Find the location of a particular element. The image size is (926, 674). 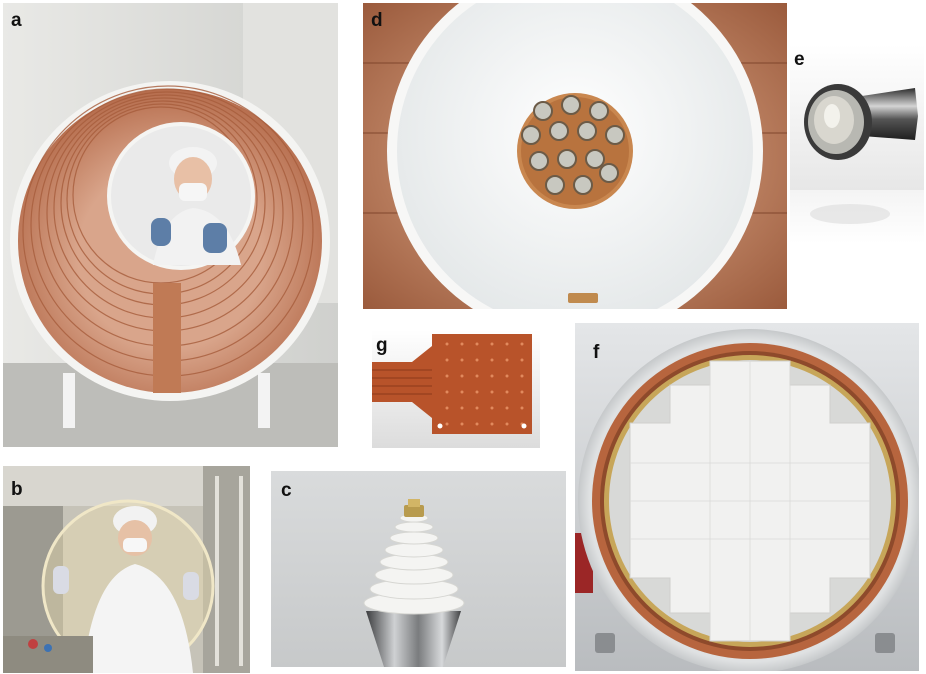

panel-b-photo: b is located at coordinates (126, 569).